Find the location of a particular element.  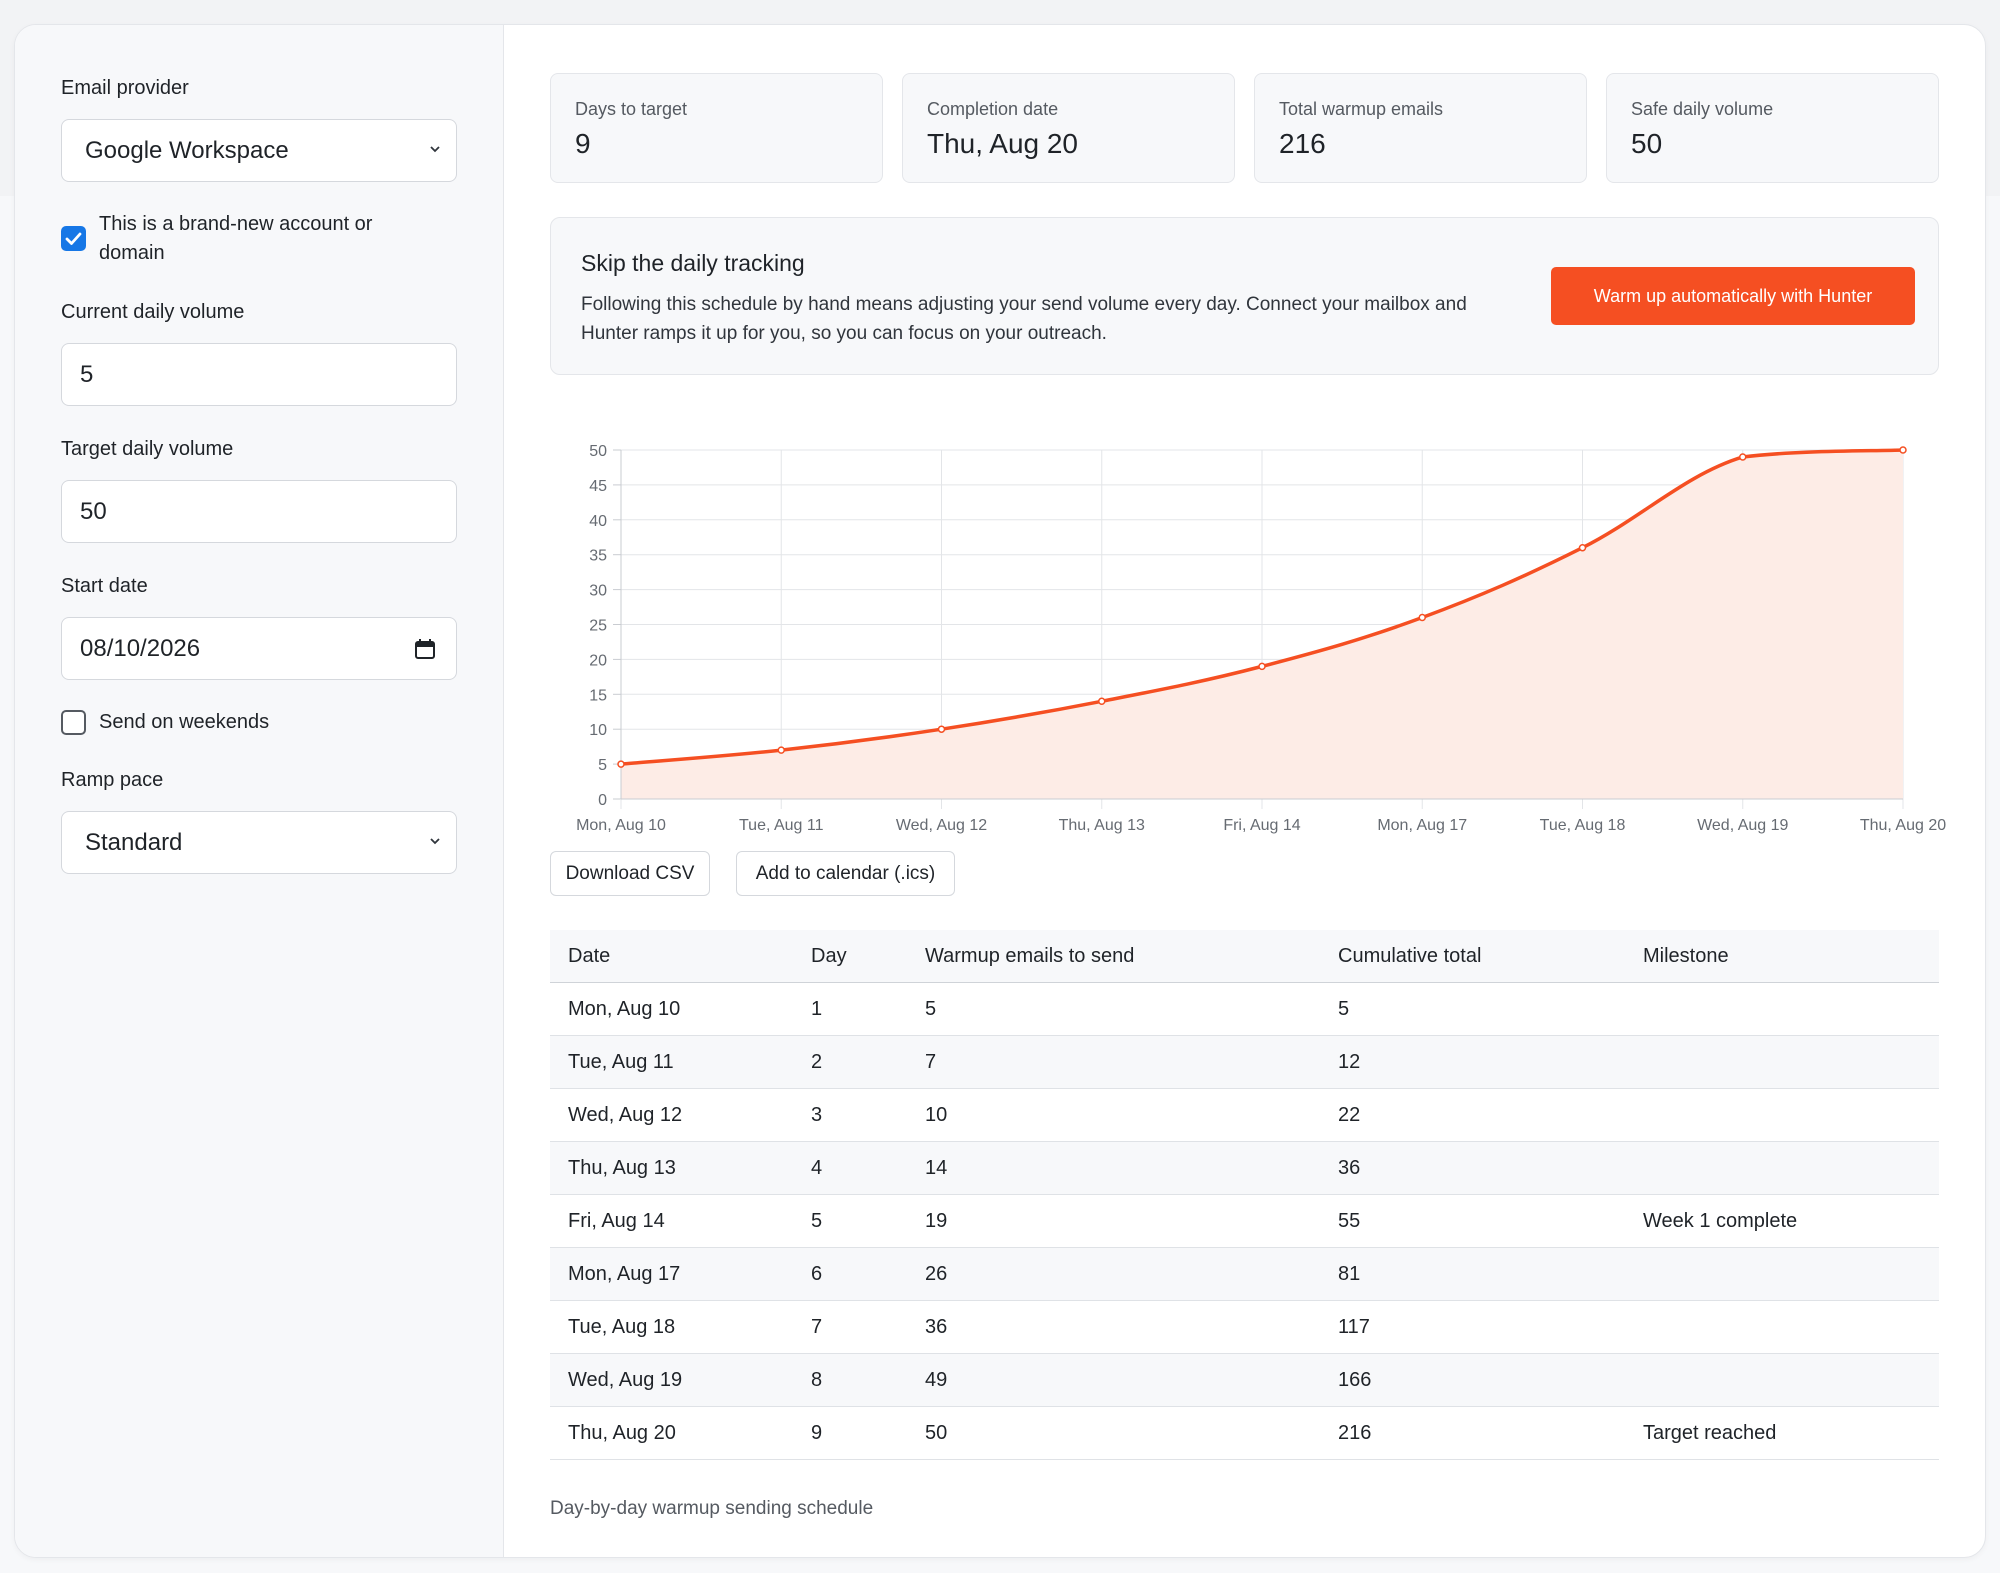

column-header-milestone: Milestone is located at coordinates (1686, 955).